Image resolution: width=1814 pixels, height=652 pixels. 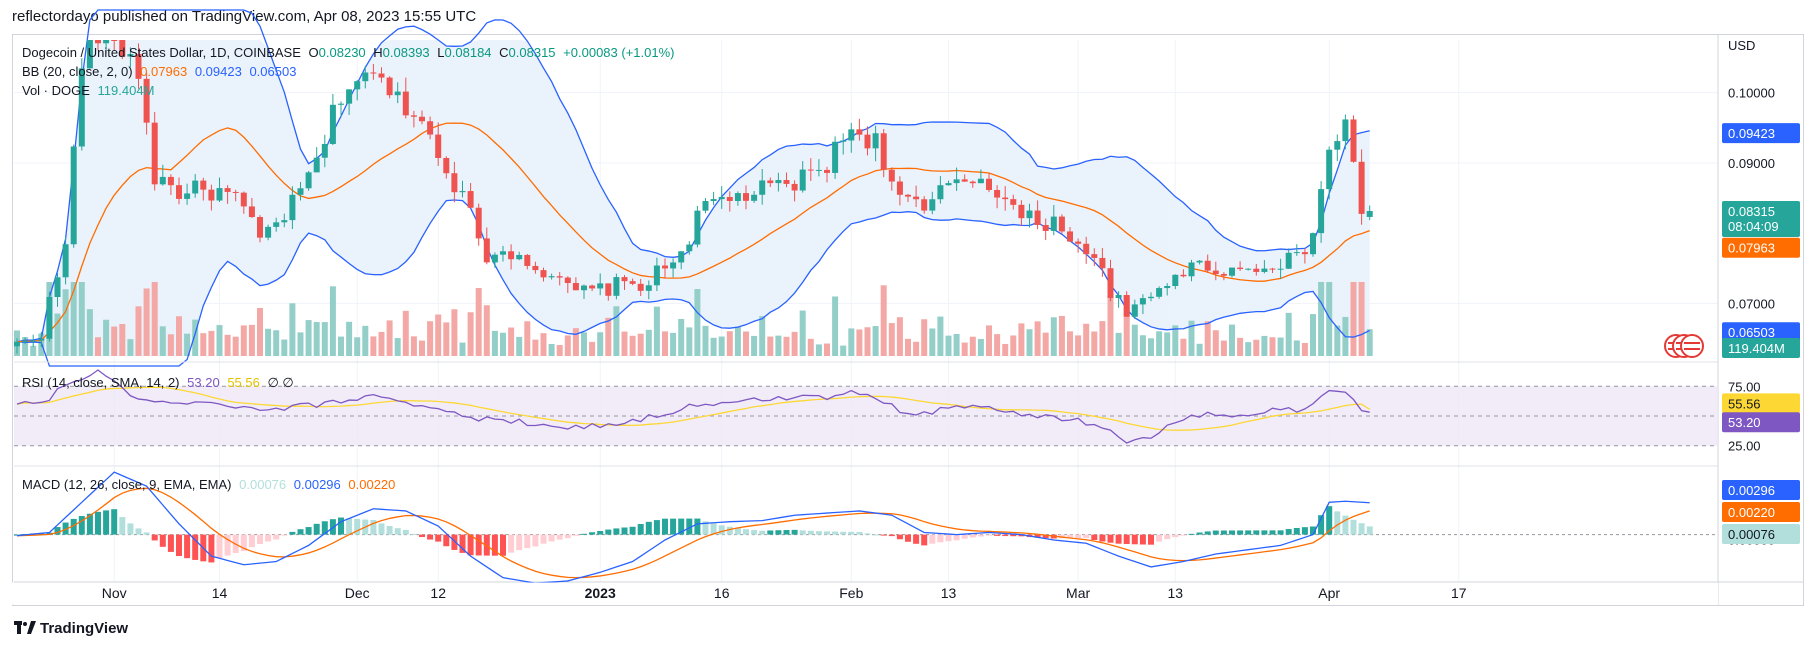 I want to click on time-tick-label: 13, so click(x=1176, y=593).